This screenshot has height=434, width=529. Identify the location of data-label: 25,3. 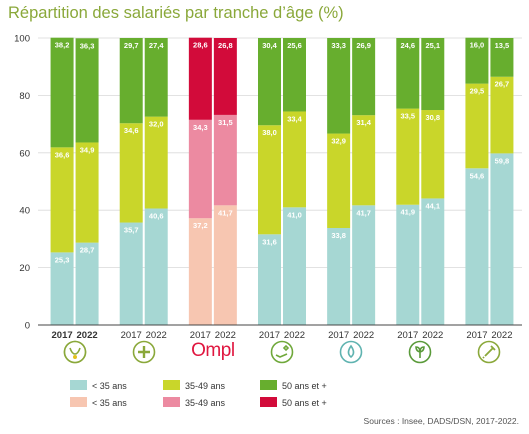
(62, 259).